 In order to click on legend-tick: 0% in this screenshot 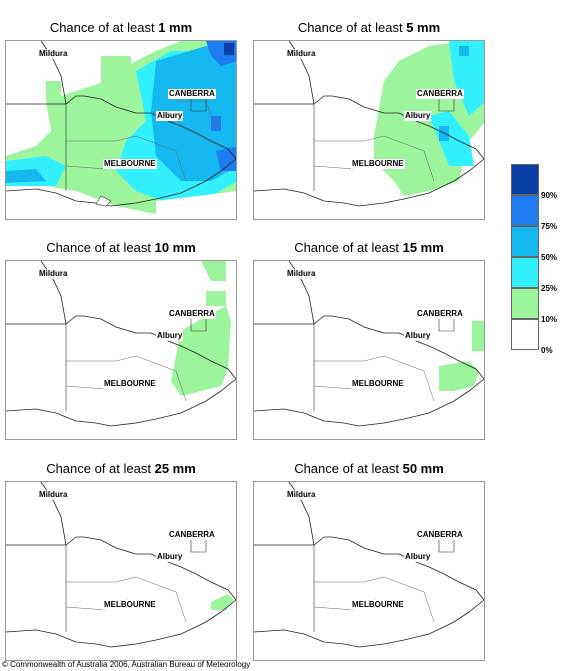, I will do `click(547, 350)`.